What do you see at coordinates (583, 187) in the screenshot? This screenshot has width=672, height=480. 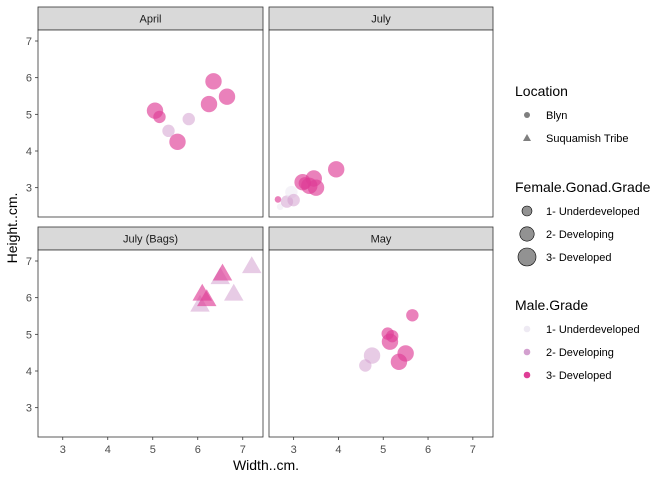 I see `legend-title: Female.Gonad.Grade` at bounding box center [583, 187].